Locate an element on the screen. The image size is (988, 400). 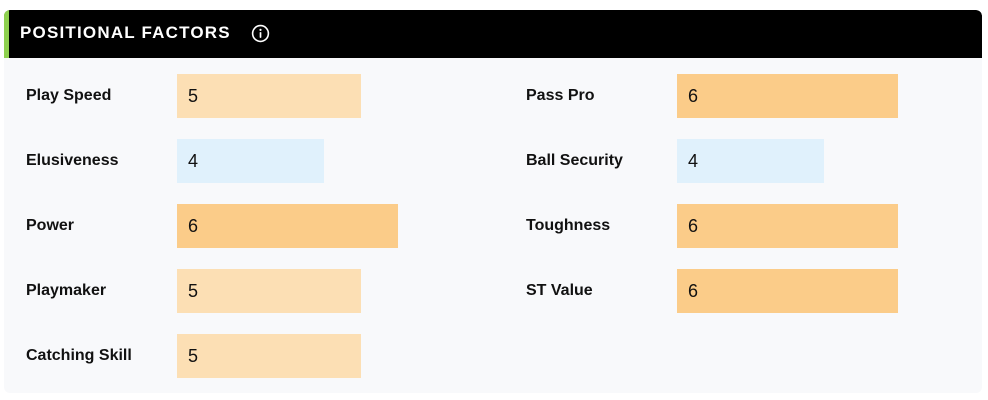
factor-label-st-value: ST Value is located at coordinates (559, 290).